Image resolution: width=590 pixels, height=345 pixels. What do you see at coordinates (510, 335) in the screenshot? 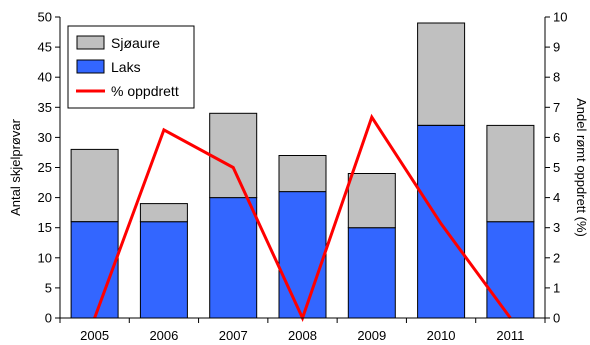
I see `x-tick-label: 2011` at bounding box center [510, 335].